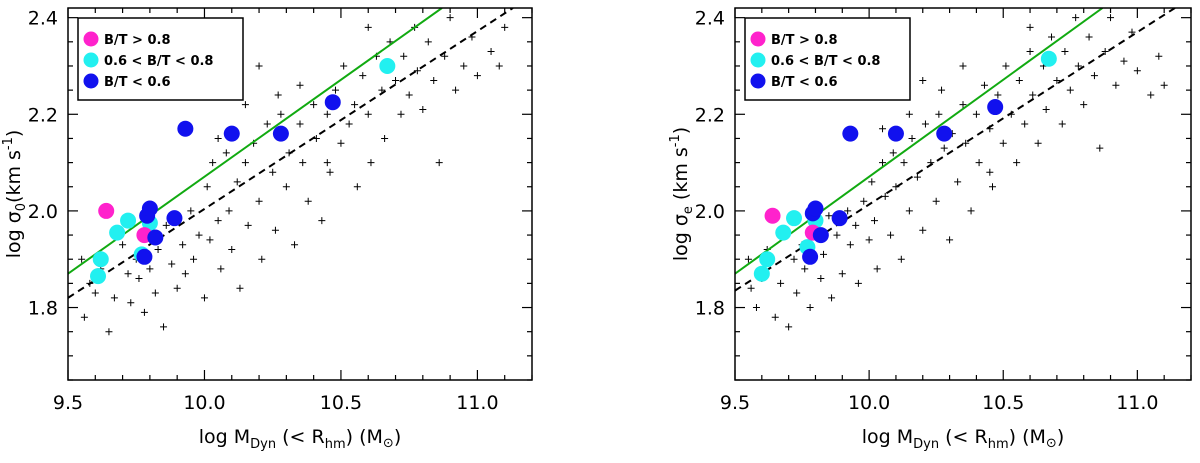 The height and width of the screenshot is (463, 1200). What do you see at coordinates (682, 194) in the screenshot?
I see `y-axis-label: log σe (km s-1)` at bounding box center [682, 194].